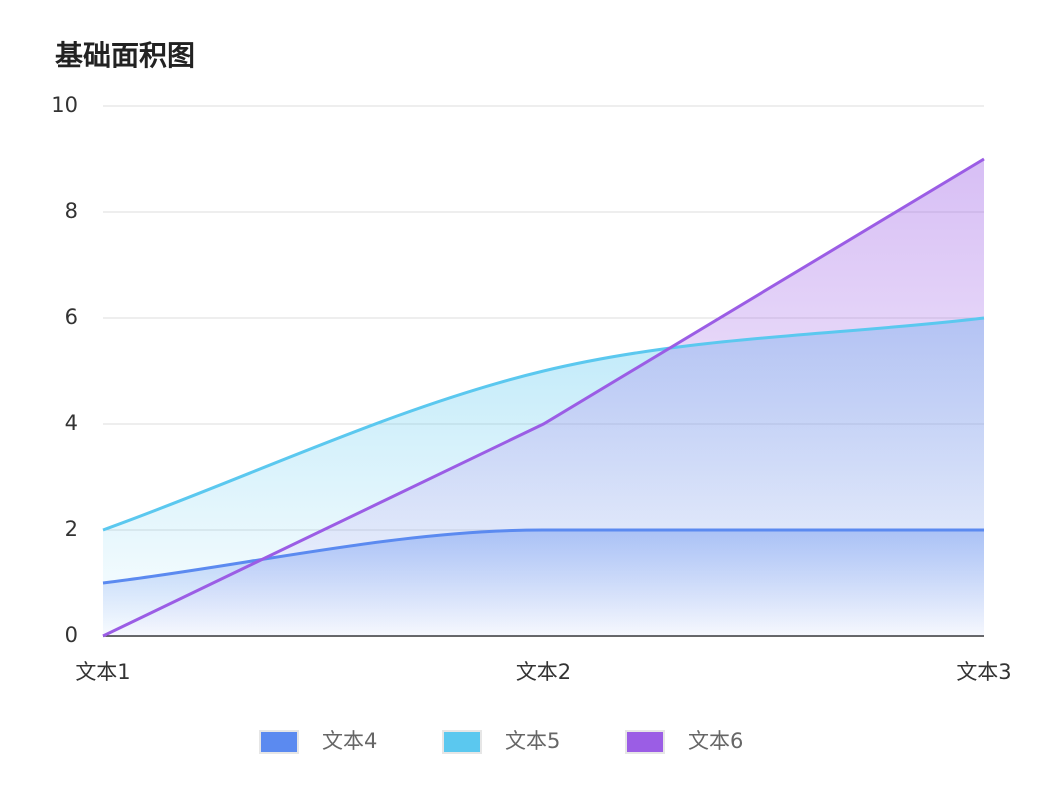  Describe the element at coordinates (71, 317) in the screenshot. I see `y-tick-label: 6` at that location.